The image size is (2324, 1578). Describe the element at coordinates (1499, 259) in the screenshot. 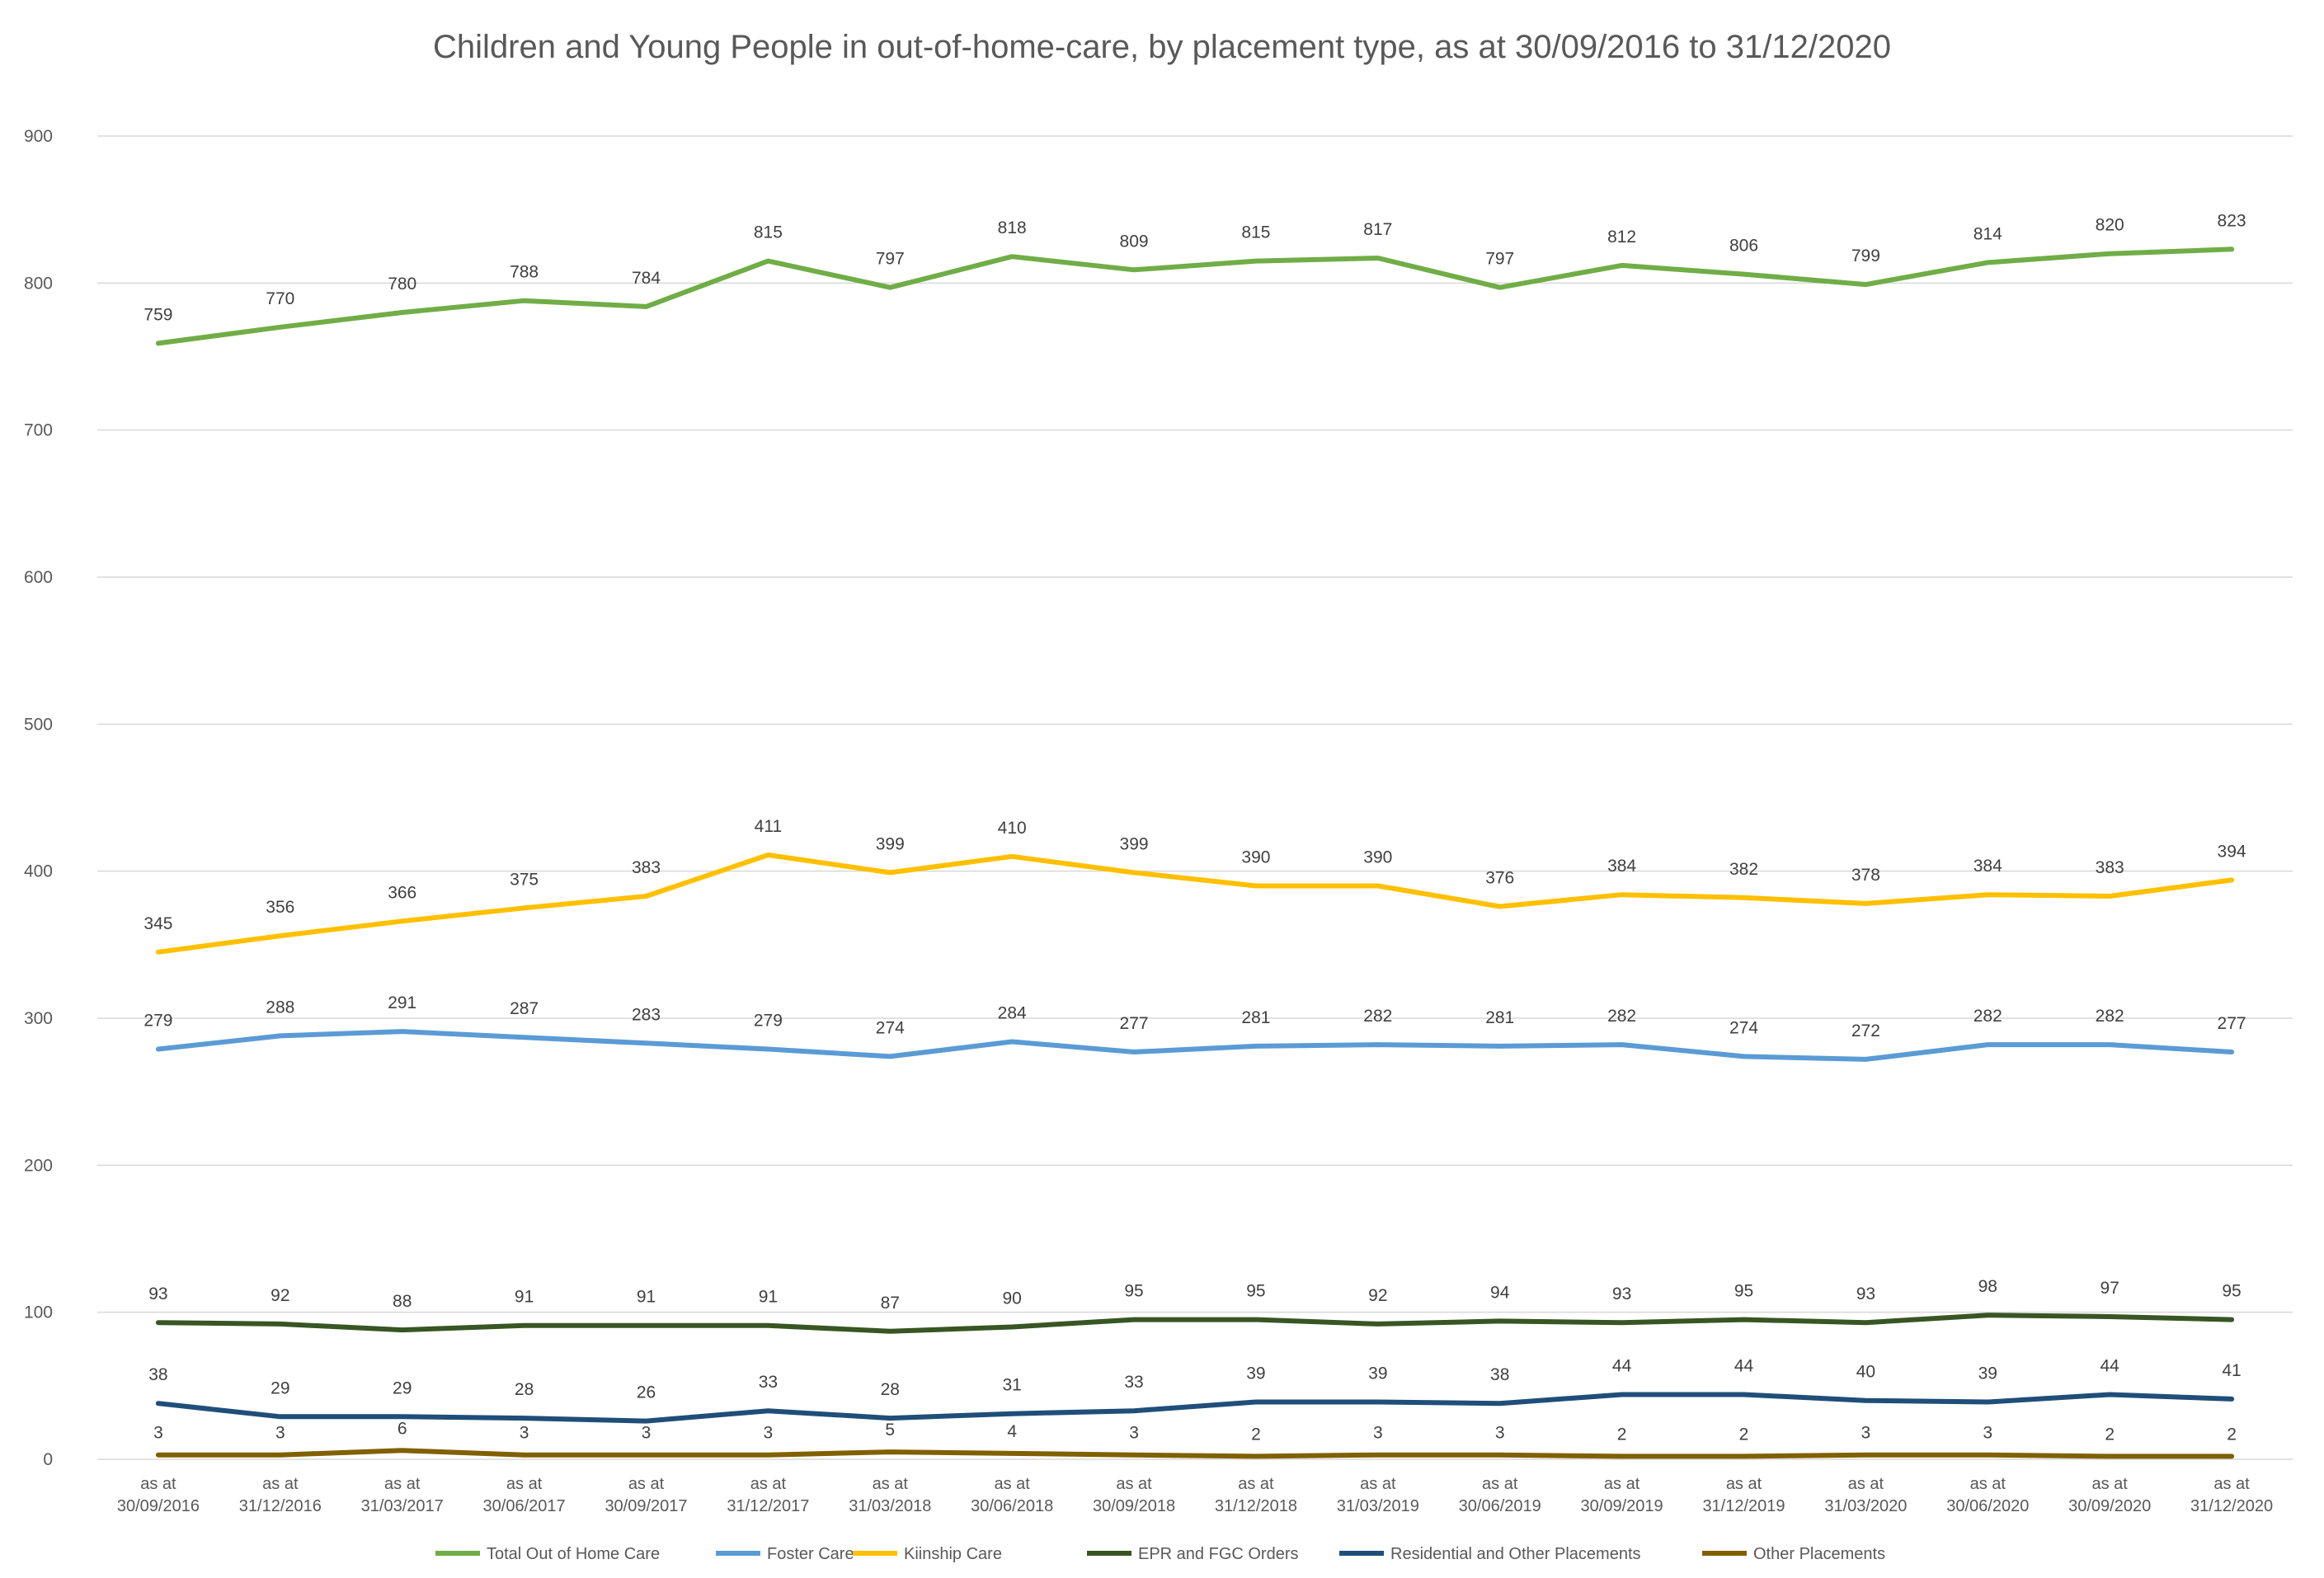

I see `data-label-total-out-of-home-care: 797` at that location.